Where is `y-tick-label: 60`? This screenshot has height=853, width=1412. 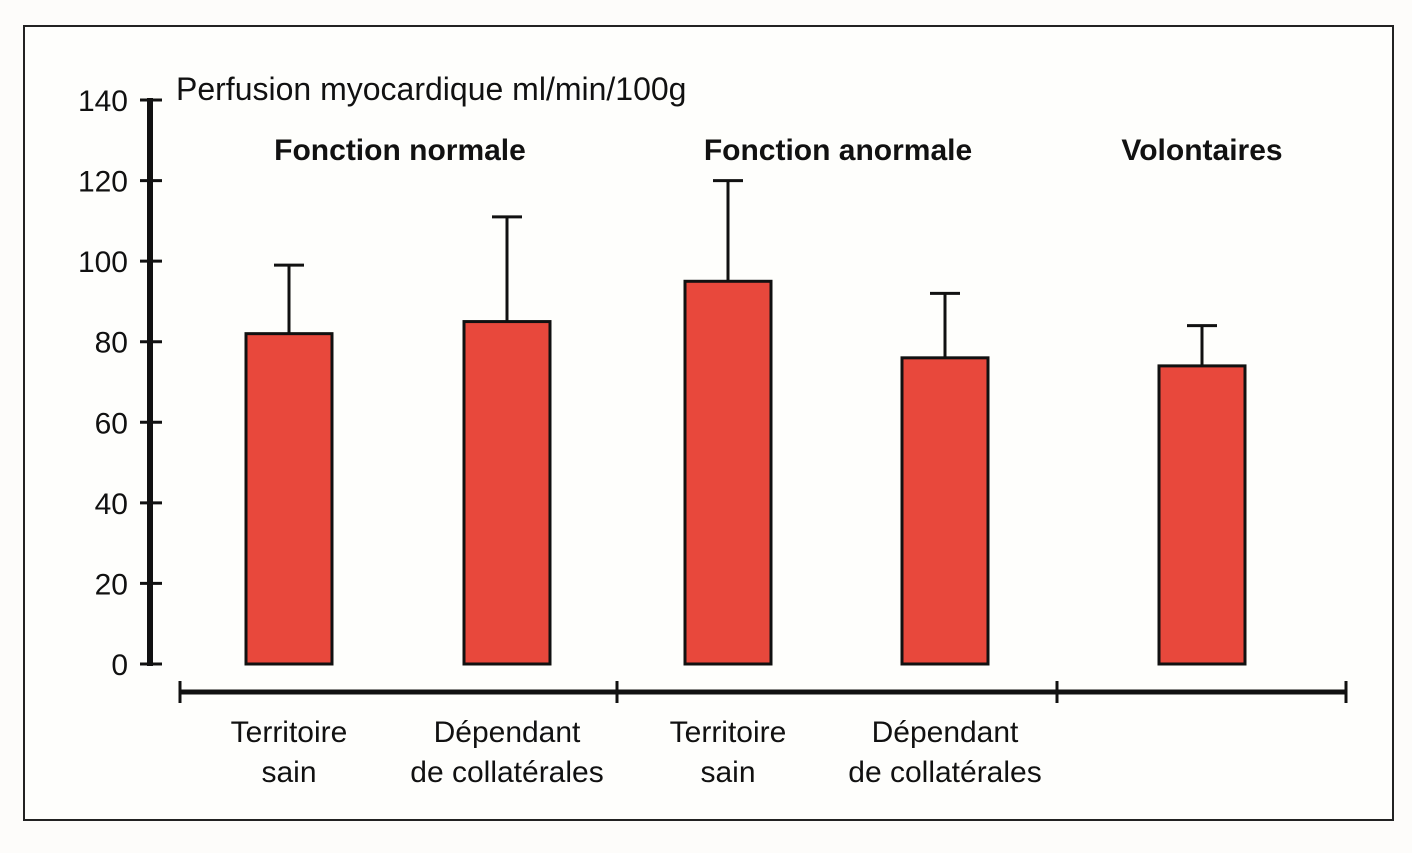 y-tick-label: 60 is located at coordinates (111, 423).